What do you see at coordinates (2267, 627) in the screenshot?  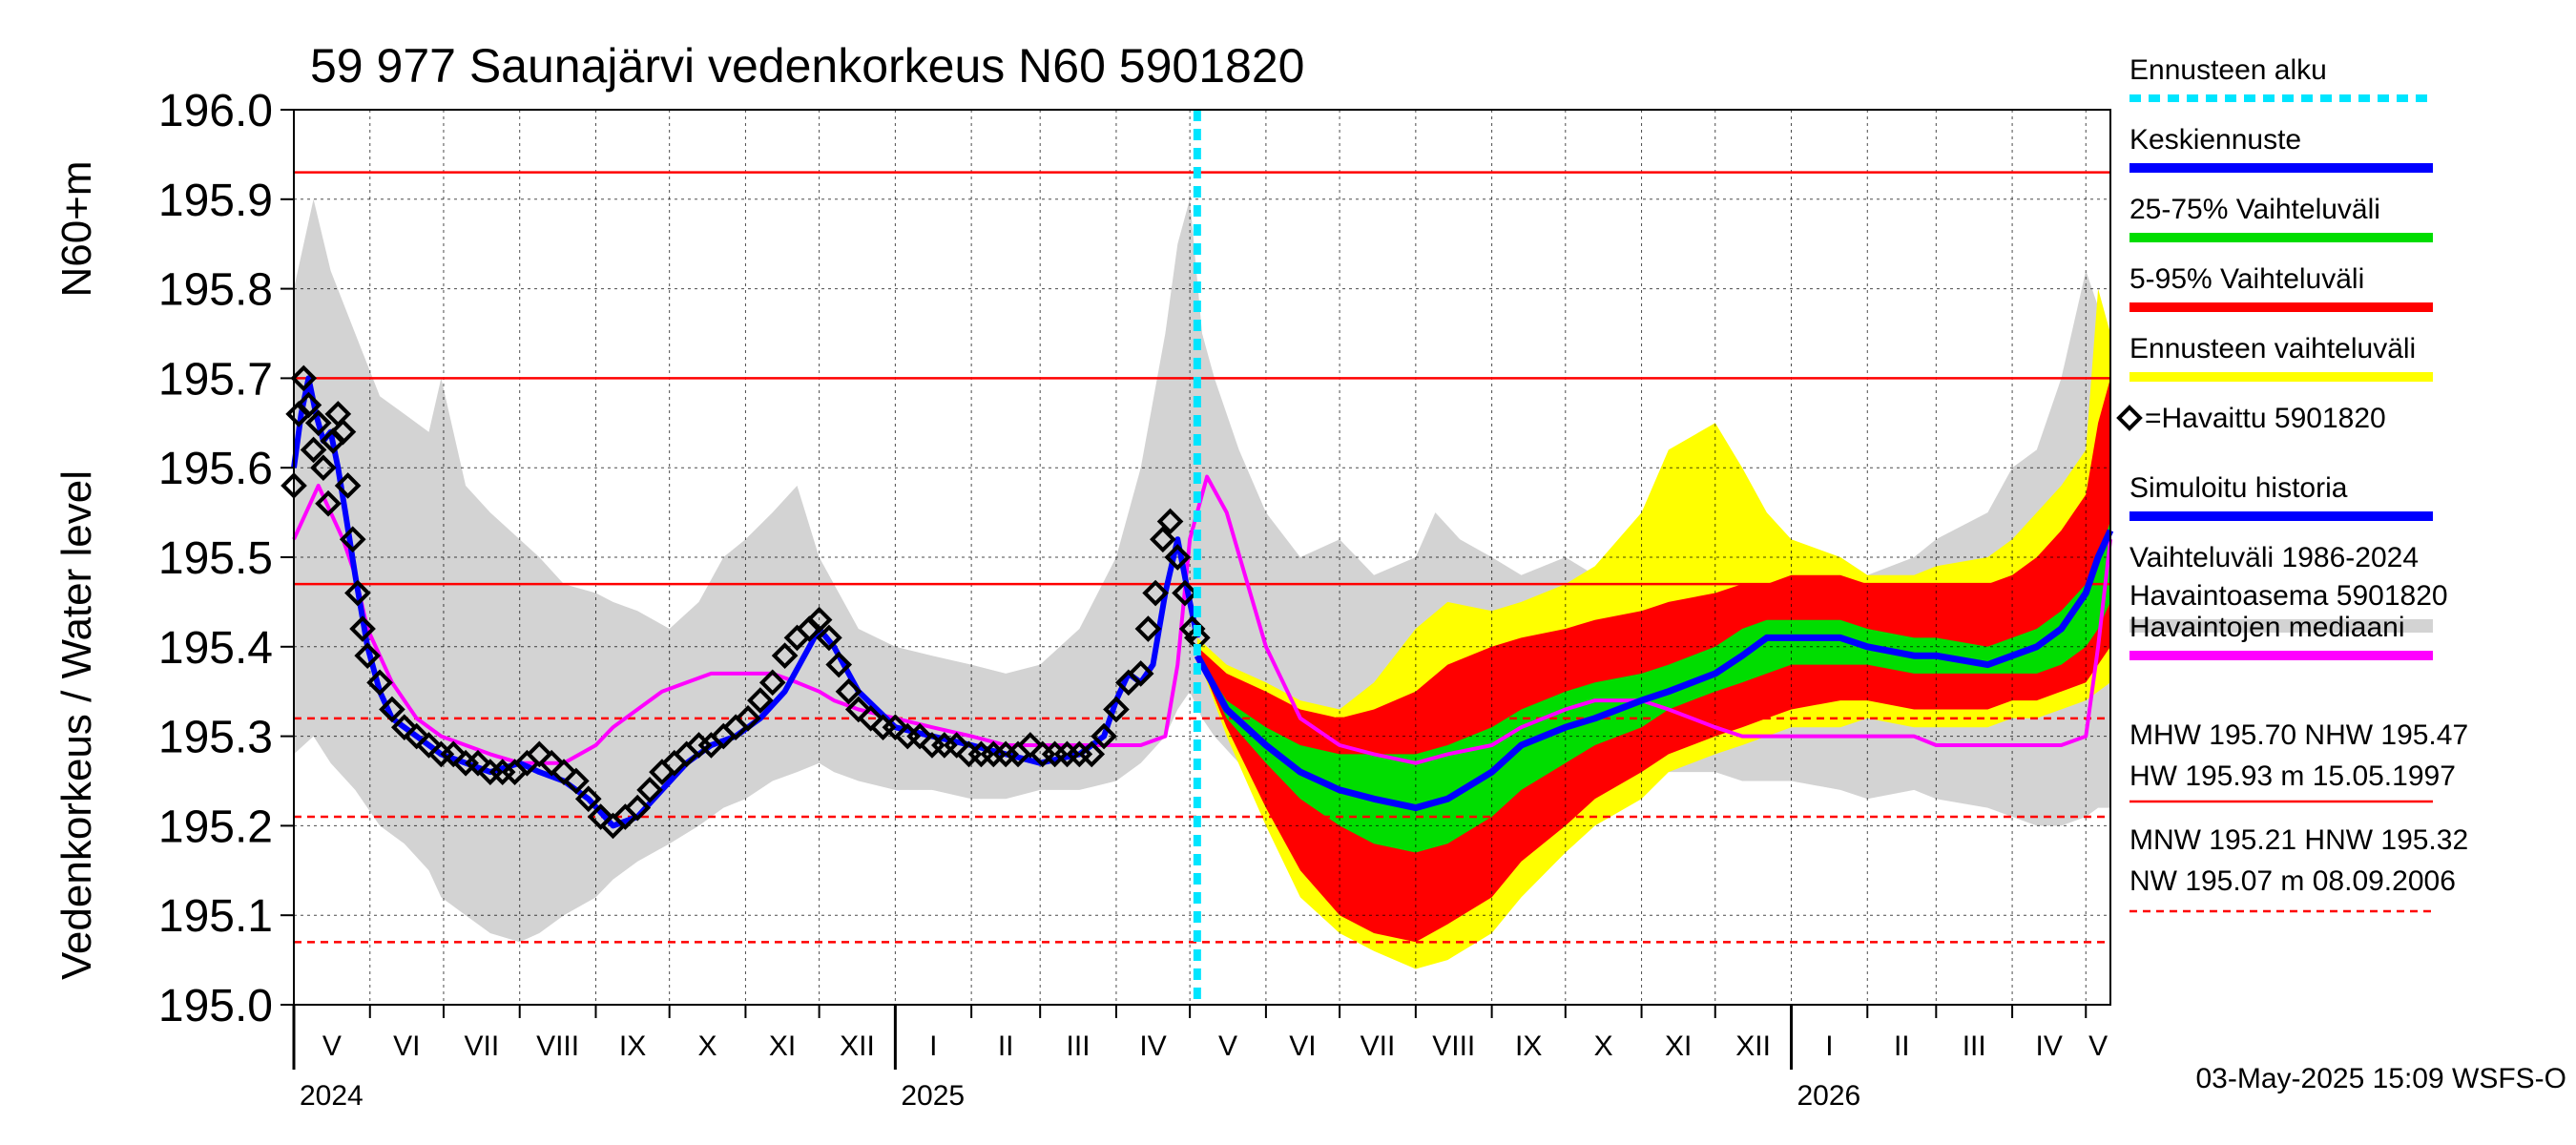 I see `legend-label: Havaintojen mediaani` at bounding box center [2267, 627].